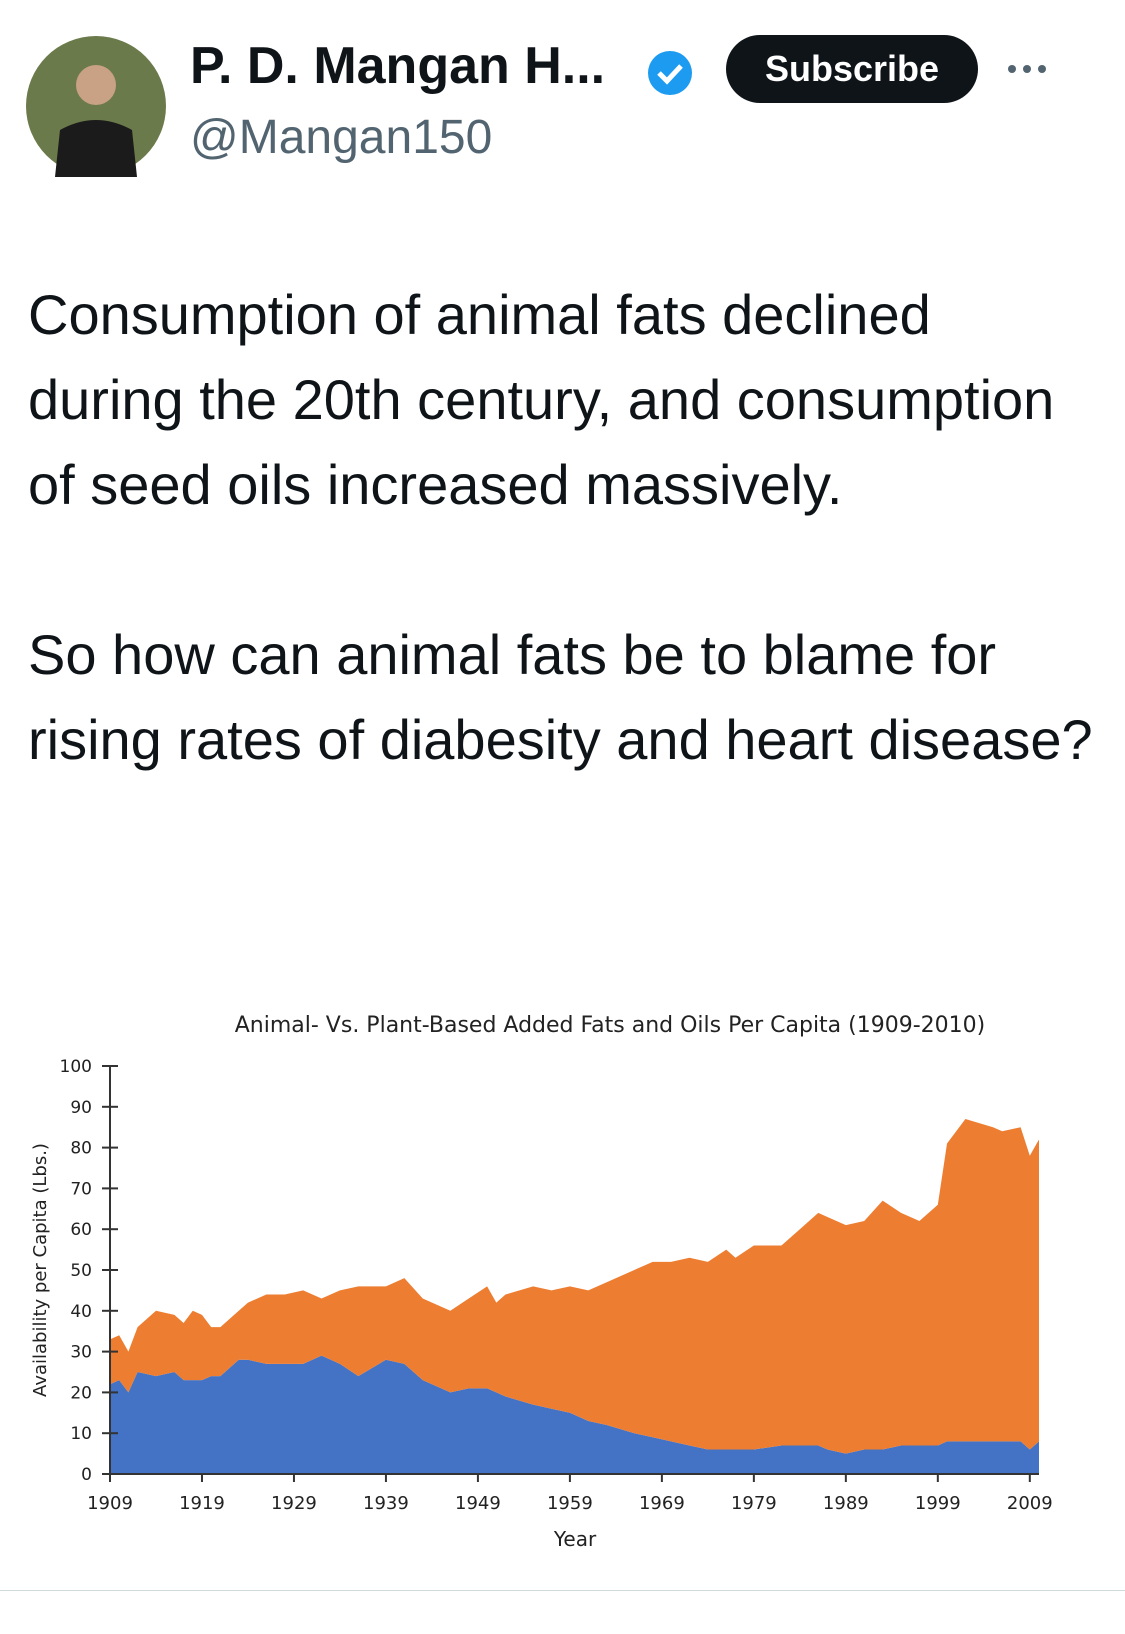 The image size is (1125, 1634). Describe the element at coordinates (575, 1539) in the screenshot. I see `x-axis-label: Year` at that location.